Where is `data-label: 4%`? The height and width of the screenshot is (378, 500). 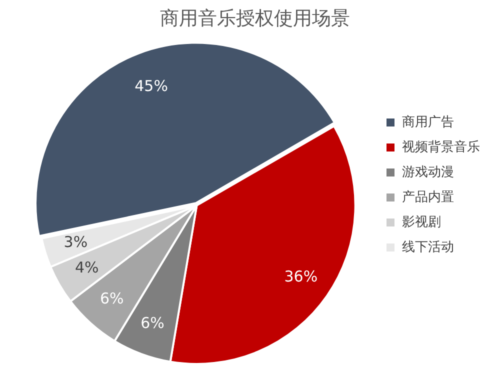 data-label: 4% is located at coordinates (86, 267).